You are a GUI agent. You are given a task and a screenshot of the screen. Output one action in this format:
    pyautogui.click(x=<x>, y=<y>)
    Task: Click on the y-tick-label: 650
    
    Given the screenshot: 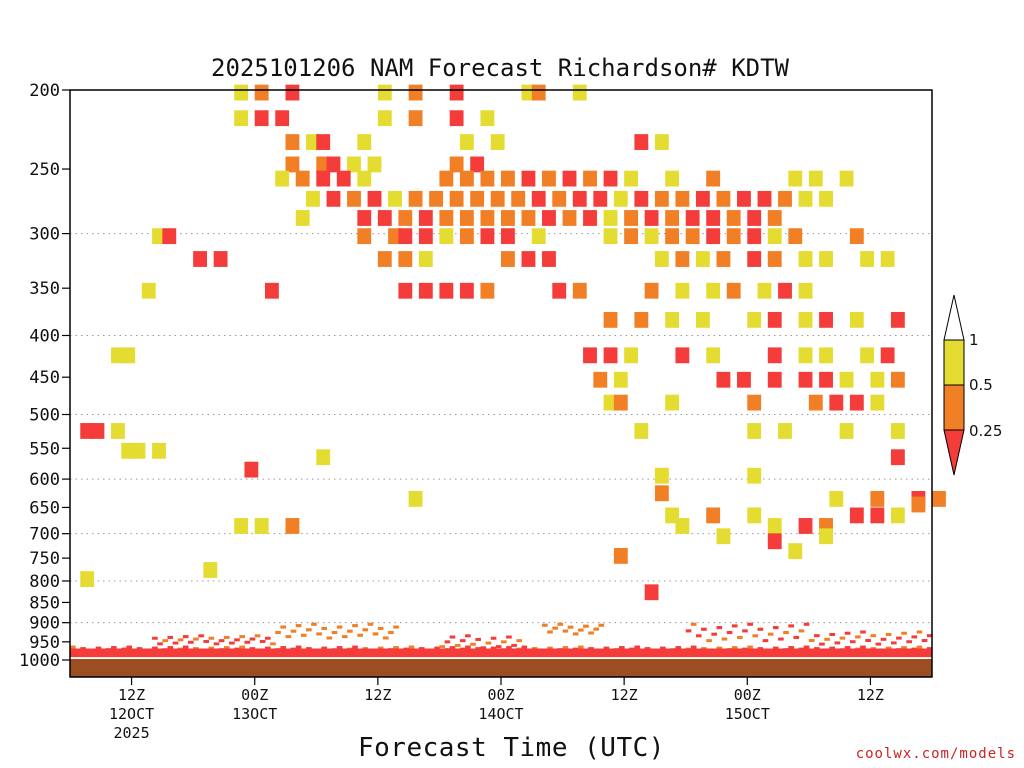 What is the action you would take?
    pyautogui.click(x=44, y=508)
    